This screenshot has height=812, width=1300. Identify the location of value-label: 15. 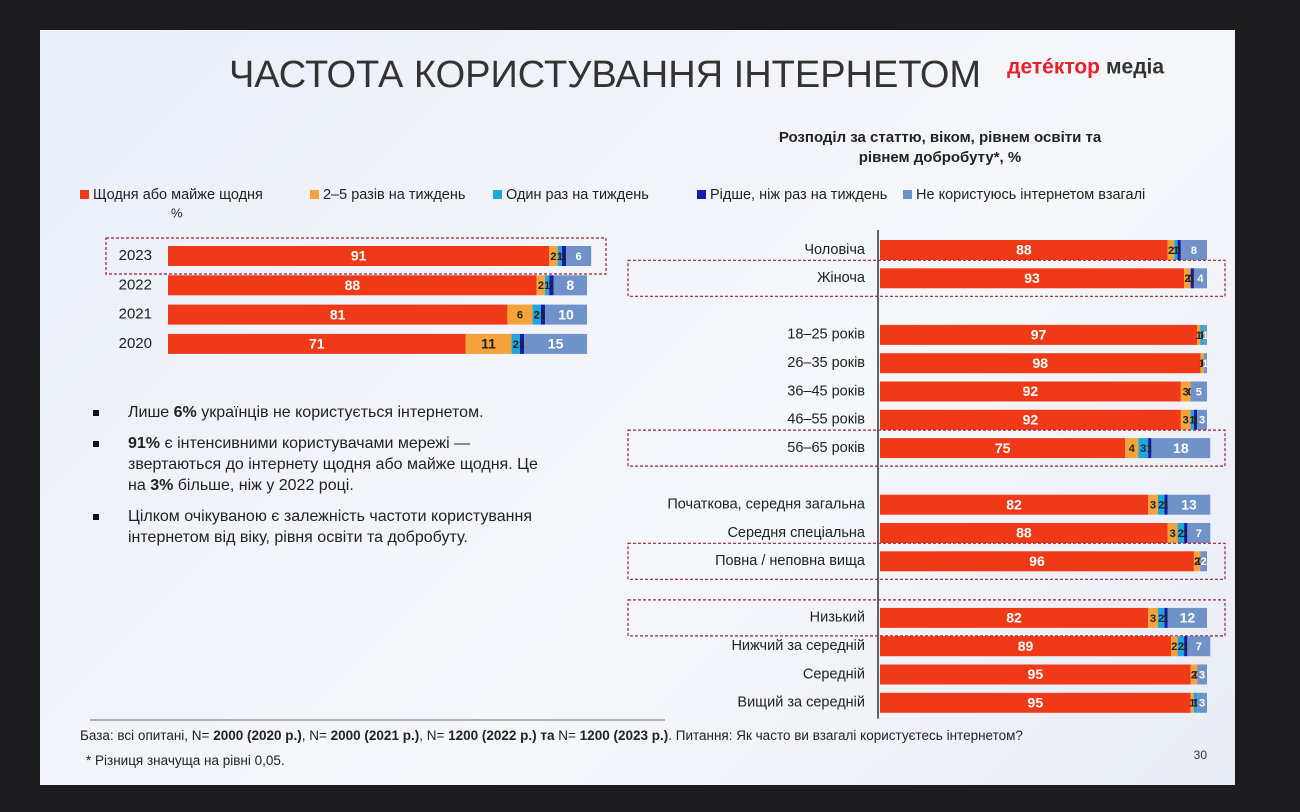
(556, 344).